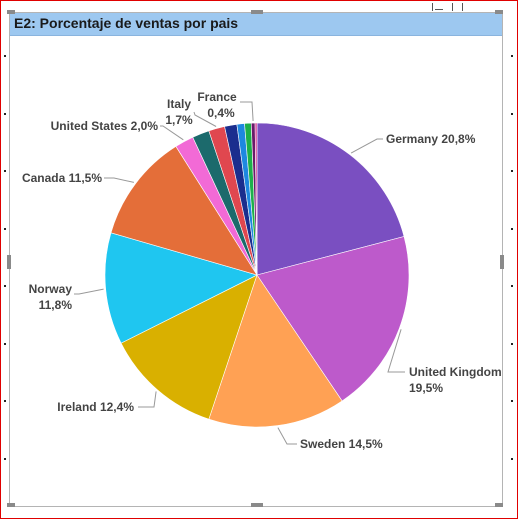 The width and height of the screenshot is (520, 521). What do you see at coordinates (9, 262) in the screenshot?
I see `resize-handle-left` at bounding box center [9, 262].